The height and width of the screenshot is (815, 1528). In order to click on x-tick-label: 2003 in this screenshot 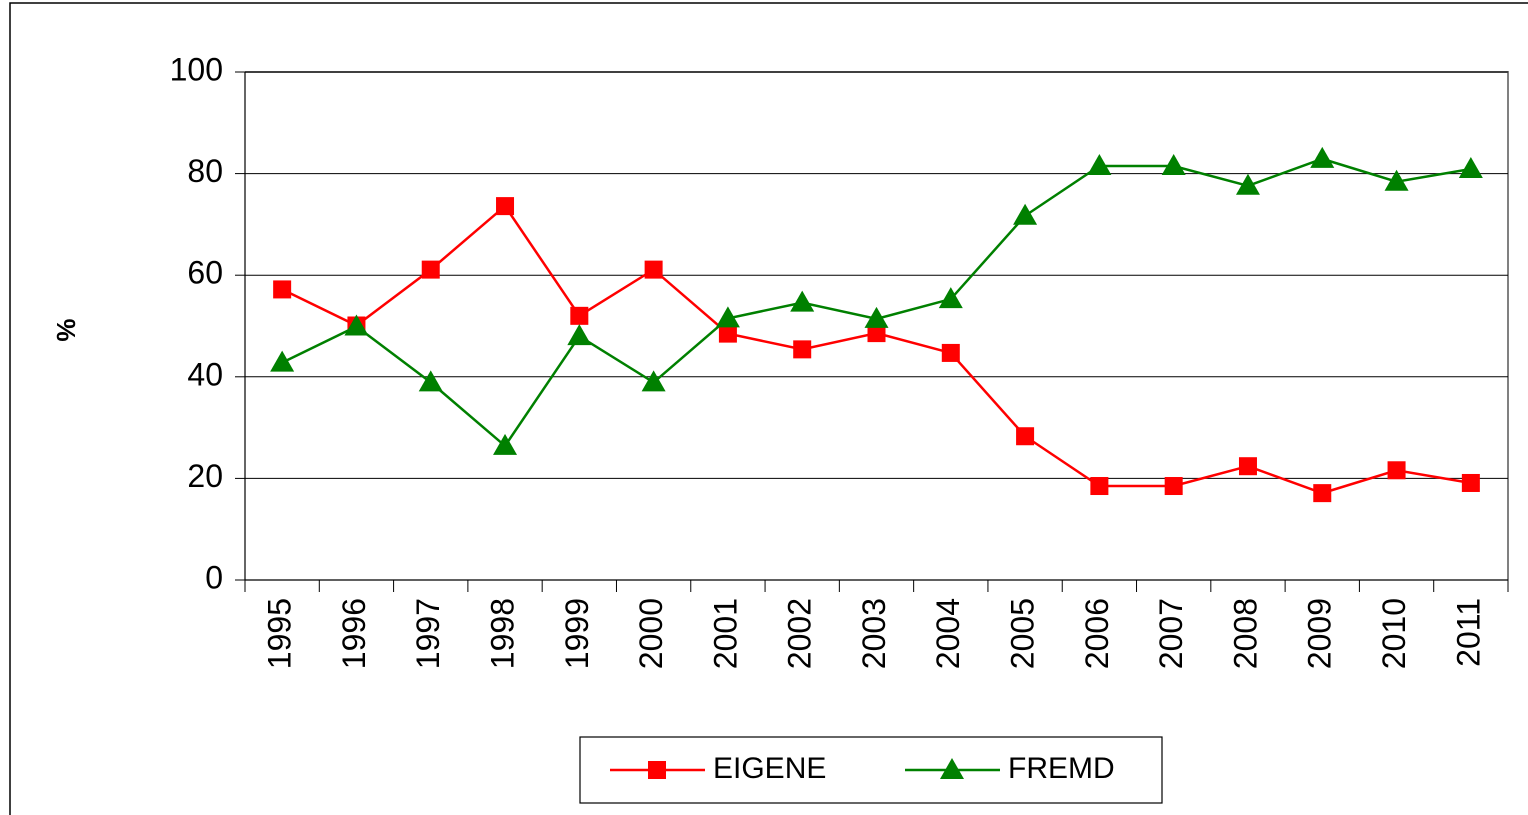, I will do `click(874, 633)`.